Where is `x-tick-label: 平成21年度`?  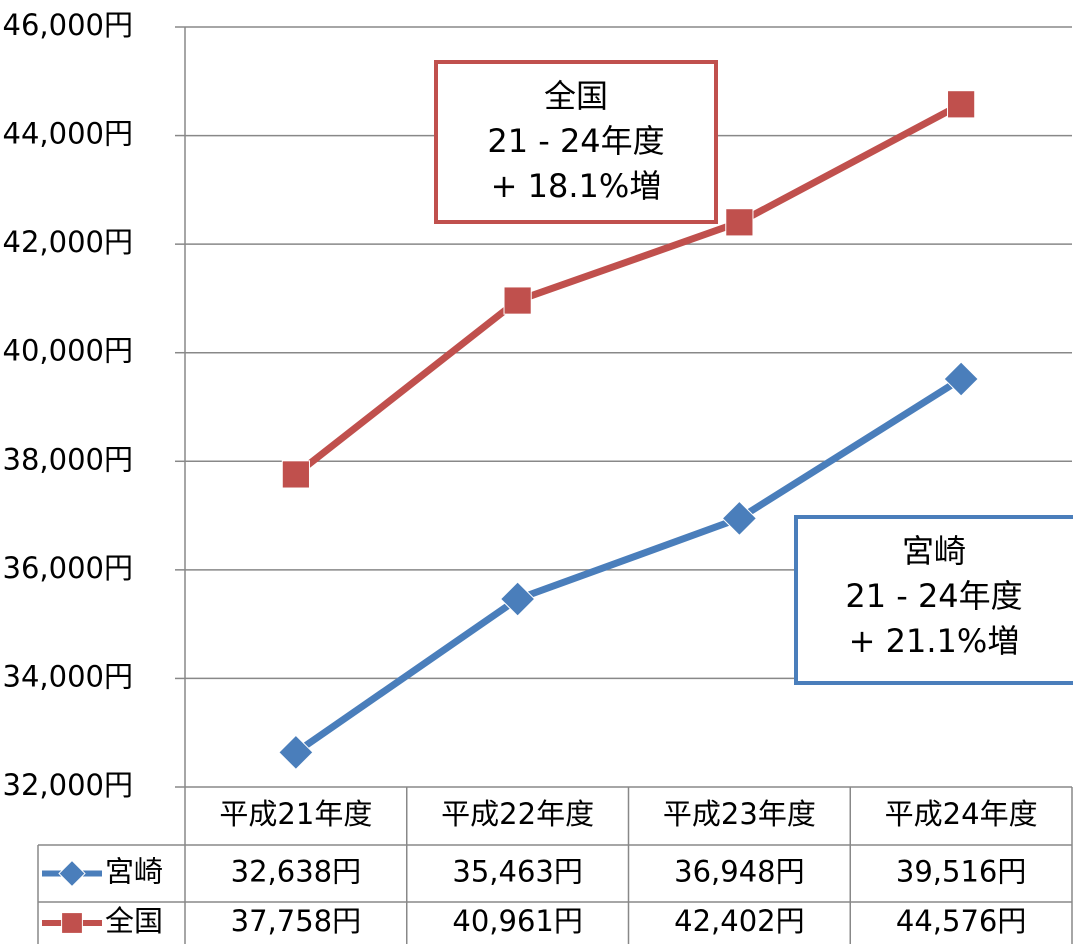
x-tick-label: 平成21年度 is located at coordinates (295, 814).